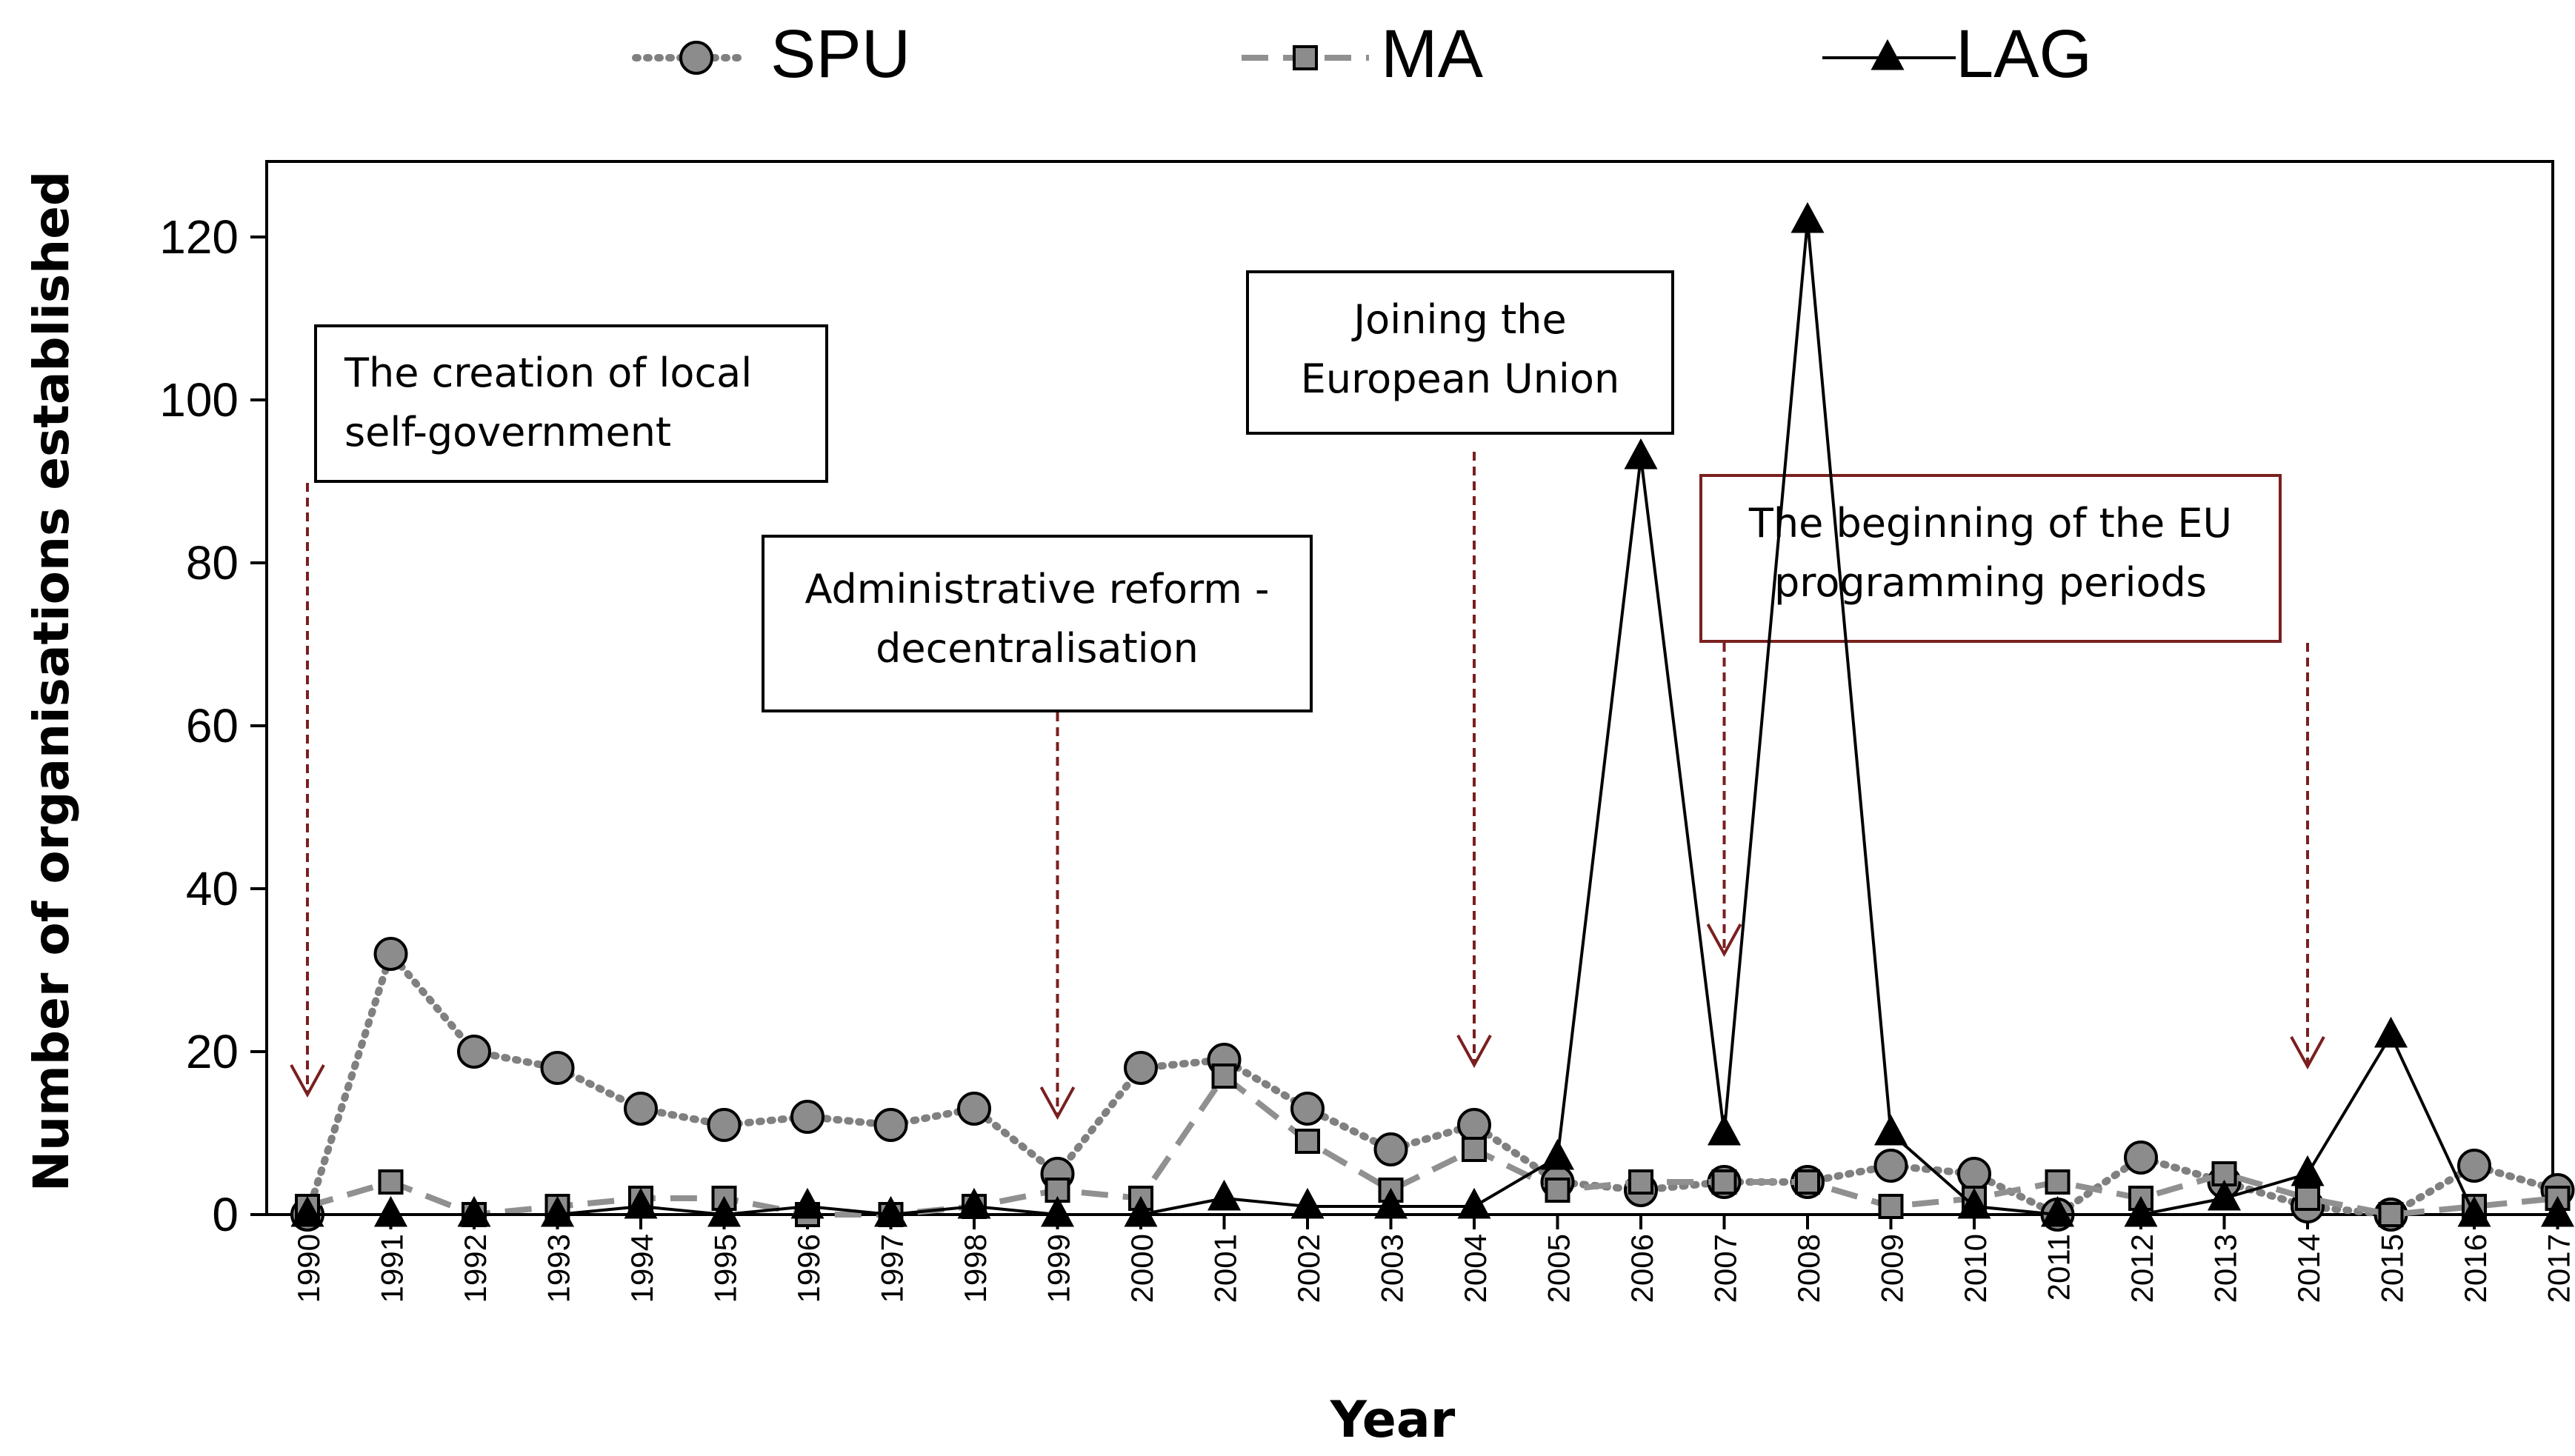 This screenshot has width=2575, height=1456. Describe the element at coordinates (199, 400) in the screenshot. I see `y-tick-label: 100` at that location.